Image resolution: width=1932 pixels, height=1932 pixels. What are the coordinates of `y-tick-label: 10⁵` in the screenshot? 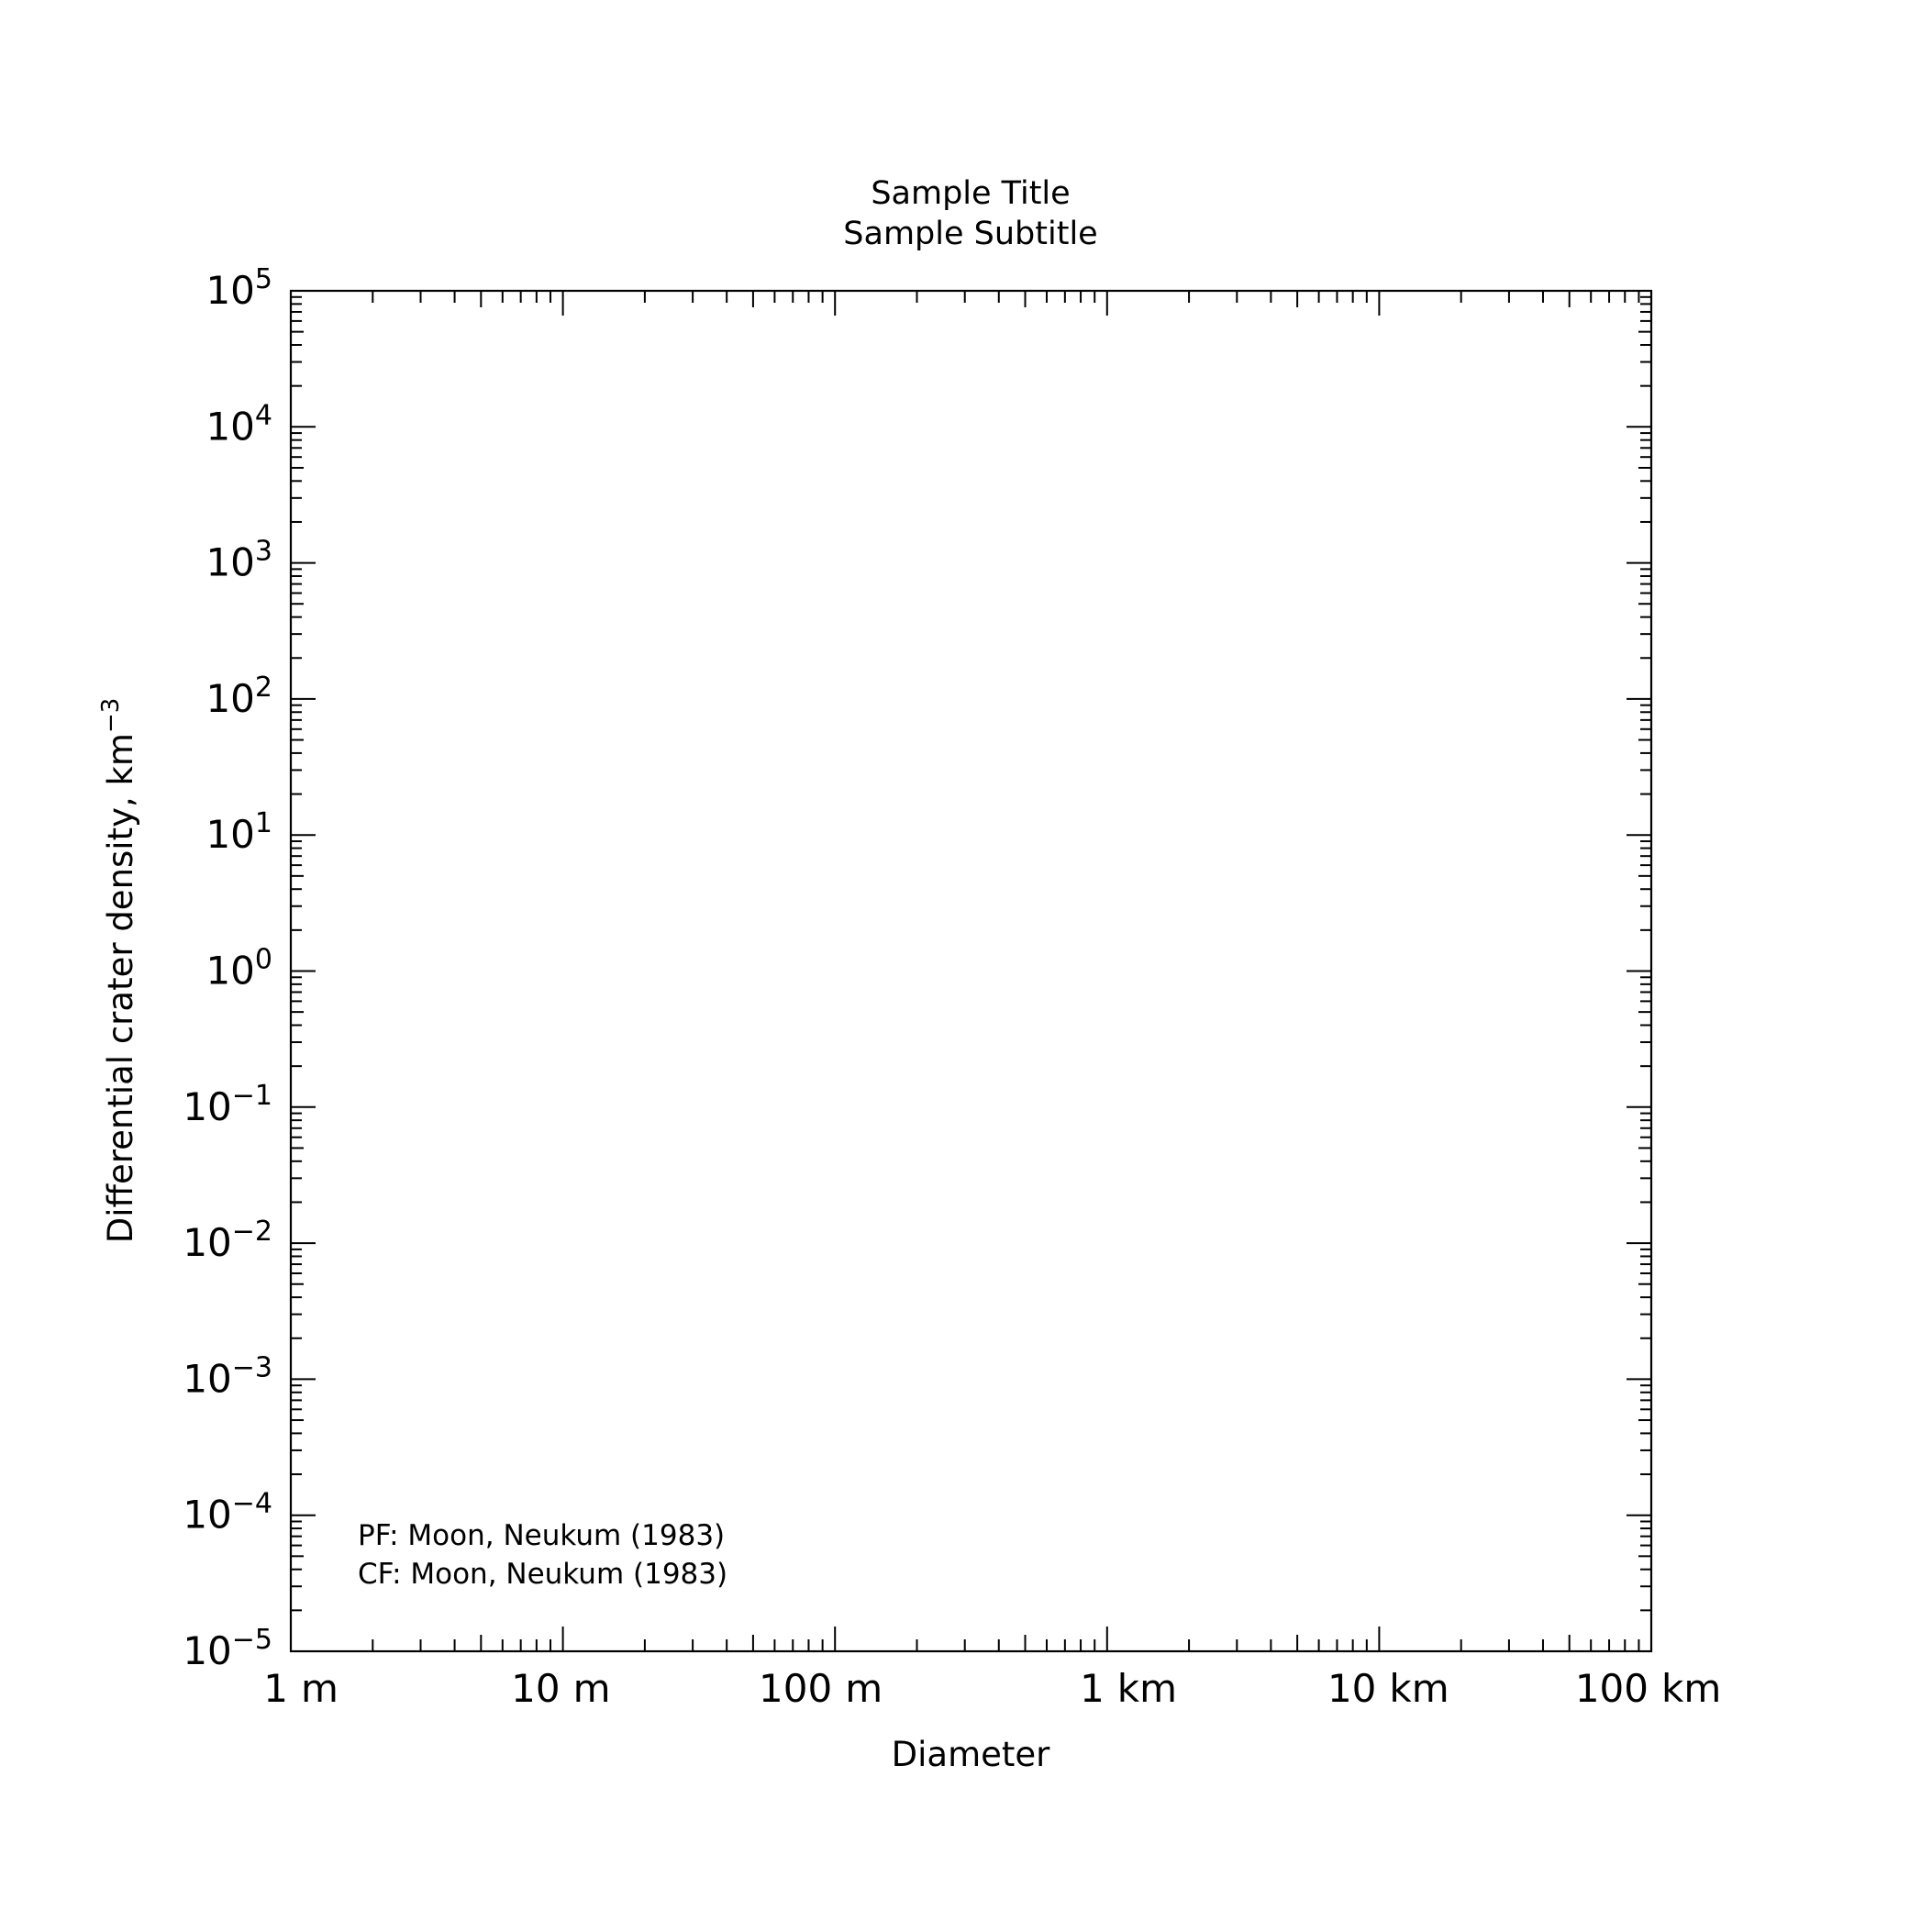 It's located at (238, 288).